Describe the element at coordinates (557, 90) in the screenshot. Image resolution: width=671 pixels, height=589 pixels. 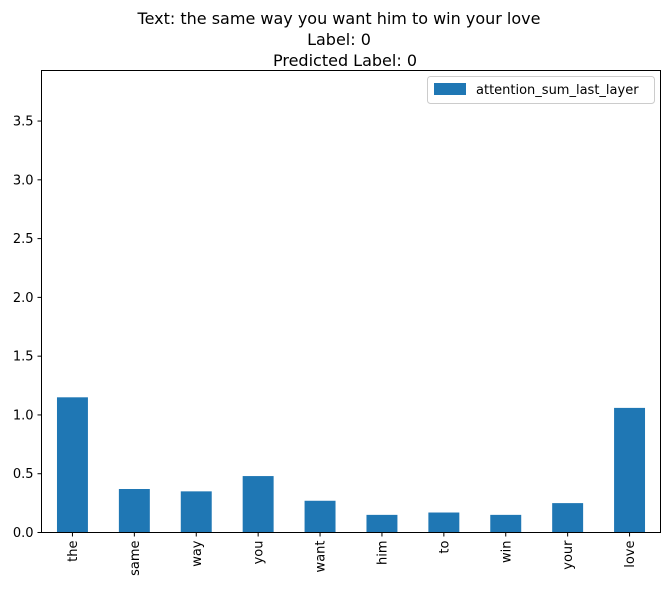
I see `legend-label: attention_sum_last_layer` at that location.